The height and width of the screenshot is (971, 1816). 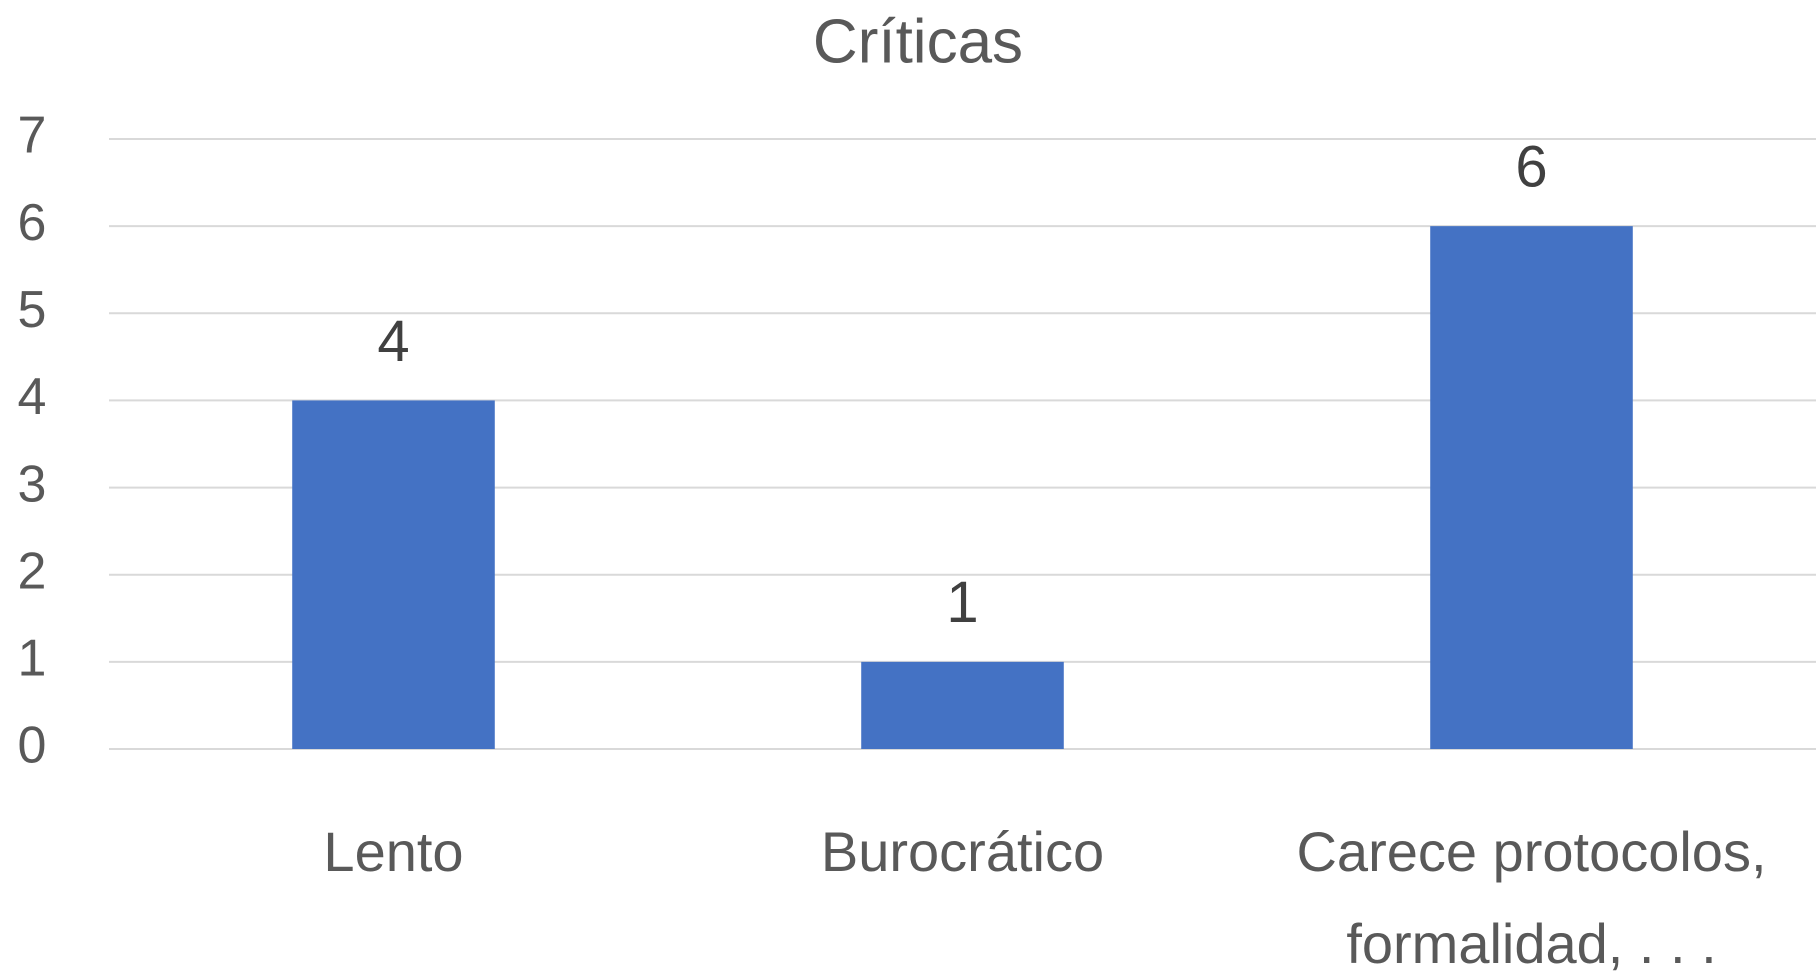 What do you see at coordinates (32, 223) in the screenshot?
I see `y-tick-label: 6` at bounding box center [32, 223].